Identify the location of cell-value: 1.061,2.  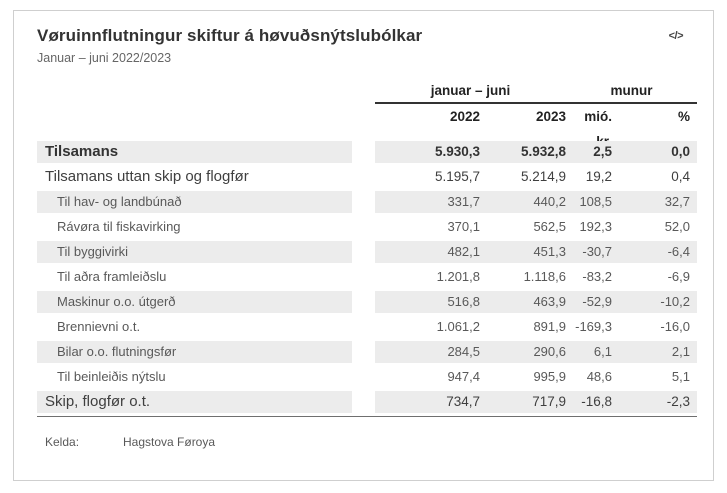
(458, 326).